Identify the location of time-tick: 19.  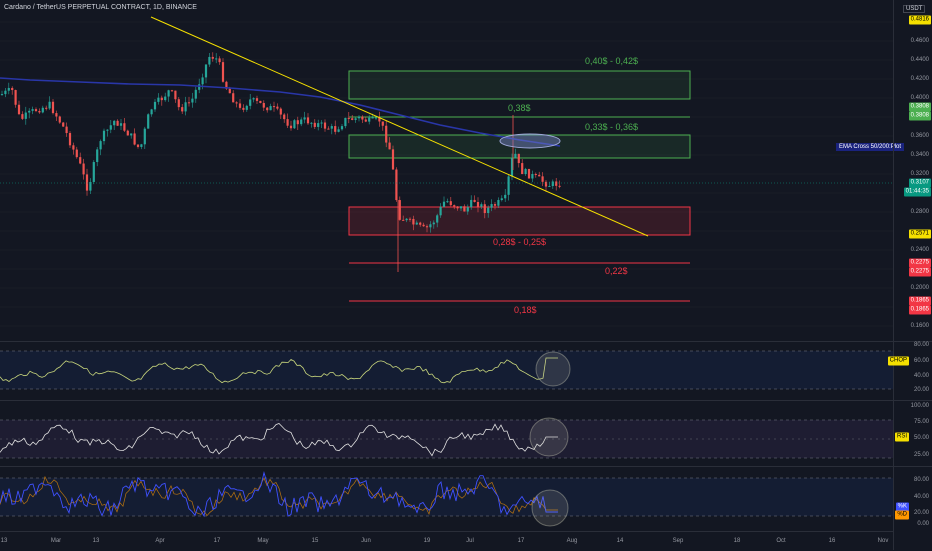
(427, 541).